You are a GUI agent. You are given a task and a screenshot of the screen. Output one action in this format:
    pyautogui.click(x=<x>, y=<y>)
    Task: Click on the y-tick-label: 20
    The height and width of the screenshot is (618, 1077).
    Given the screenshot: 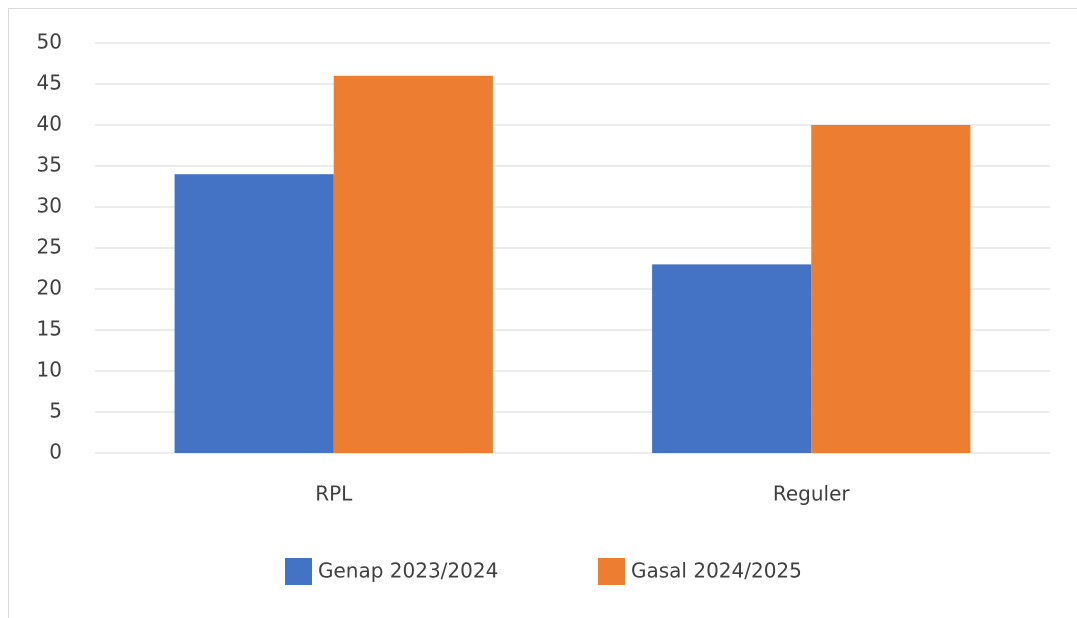 What is the action you would take?
    pyautogui.click(x=49, y=288)
    